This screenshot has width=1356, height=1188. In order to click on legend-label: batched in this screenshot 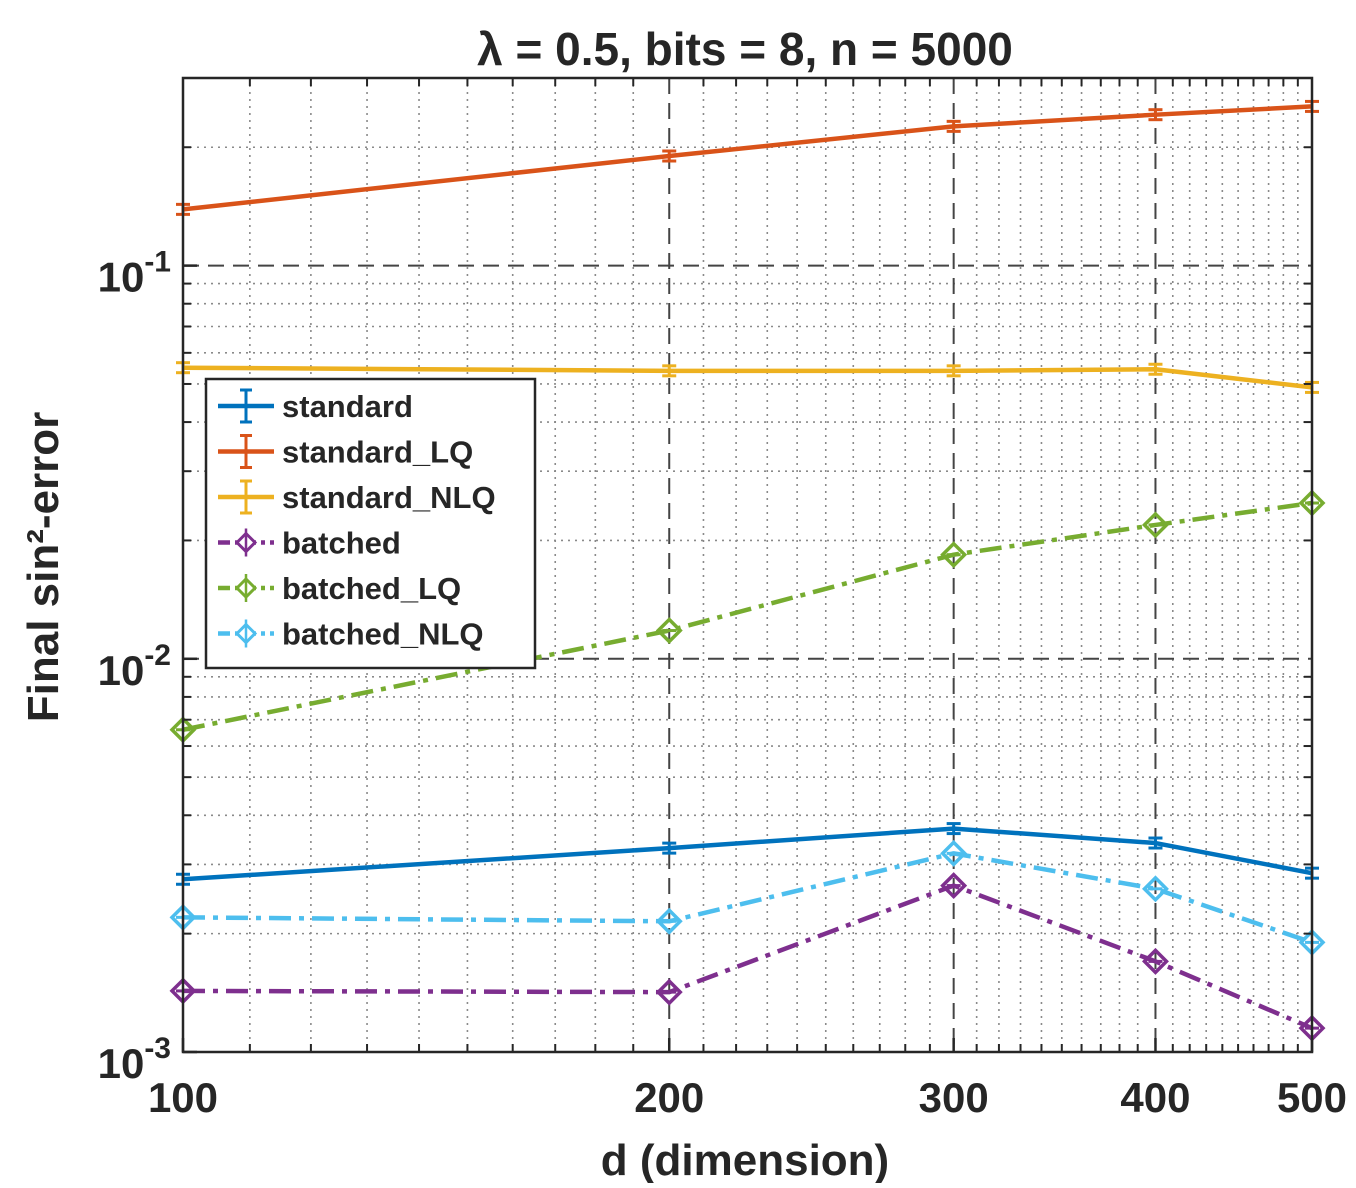, I will do `click(341, 543)`.